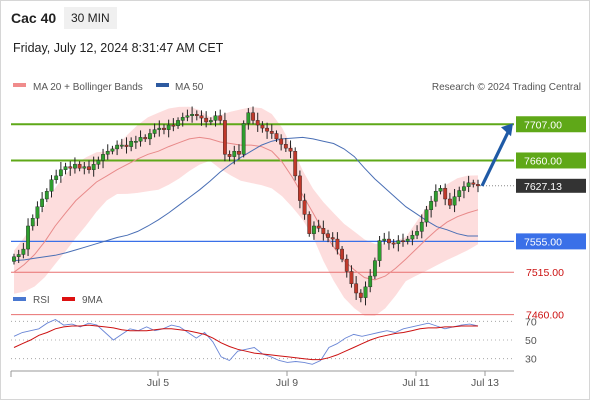  What do you see at coordinates (92, 300) in the screenshot?
I see `rsi-ma-legend-label: 9MA` at bounding box center [92, 300].